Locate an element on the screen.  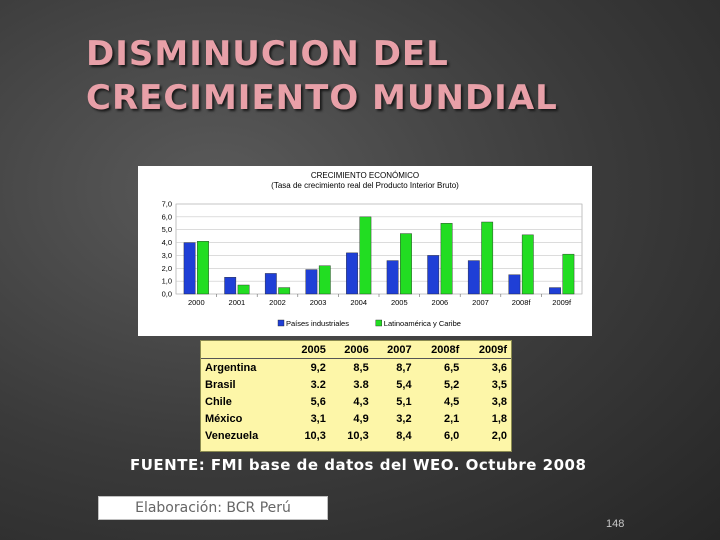
slide-title: DISMINUCION DEL CRECIMIENTO MUNDIAL is located at coordinates (322, 76).